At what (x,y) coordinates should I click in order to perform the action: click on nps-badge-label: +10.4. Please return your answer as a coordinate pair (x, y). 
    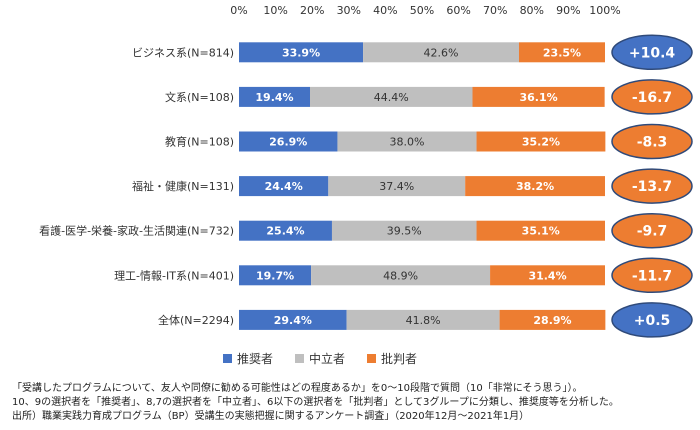
    Looking at the image, I should click on (652, 53).